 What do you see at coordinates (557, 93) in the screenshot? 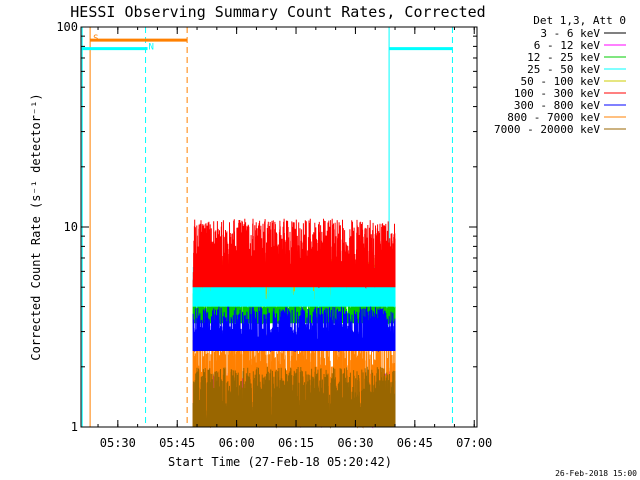
I see `legend-label-5: 100 - 300 keV` at bounding box center [557, 93].